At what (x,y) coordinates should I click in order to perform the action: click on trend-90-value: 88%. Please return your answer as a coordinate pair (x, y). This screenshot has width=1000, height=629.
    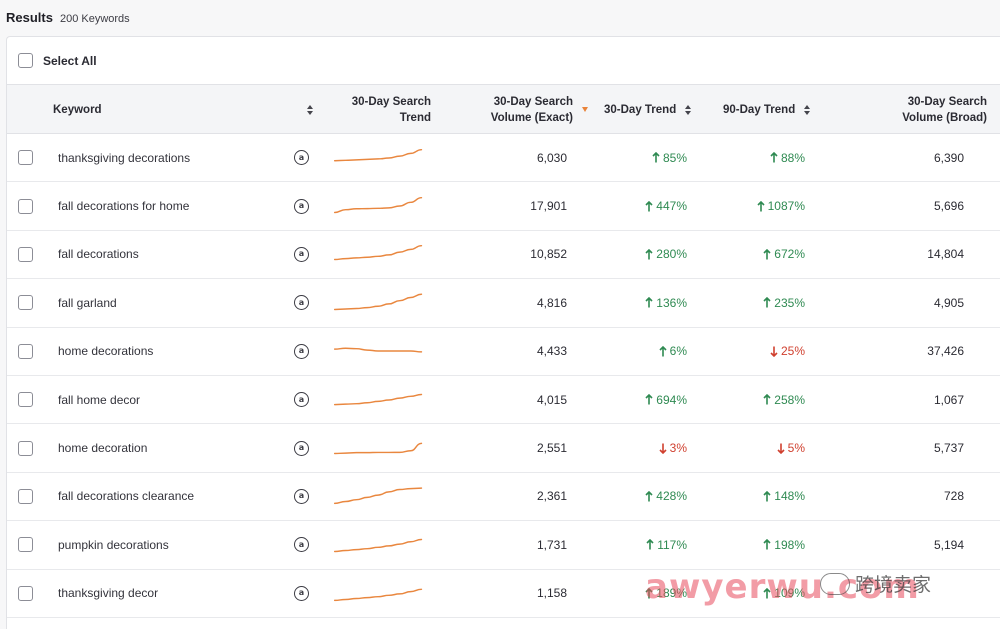
    Looking at the image, I should click on (760, 157).